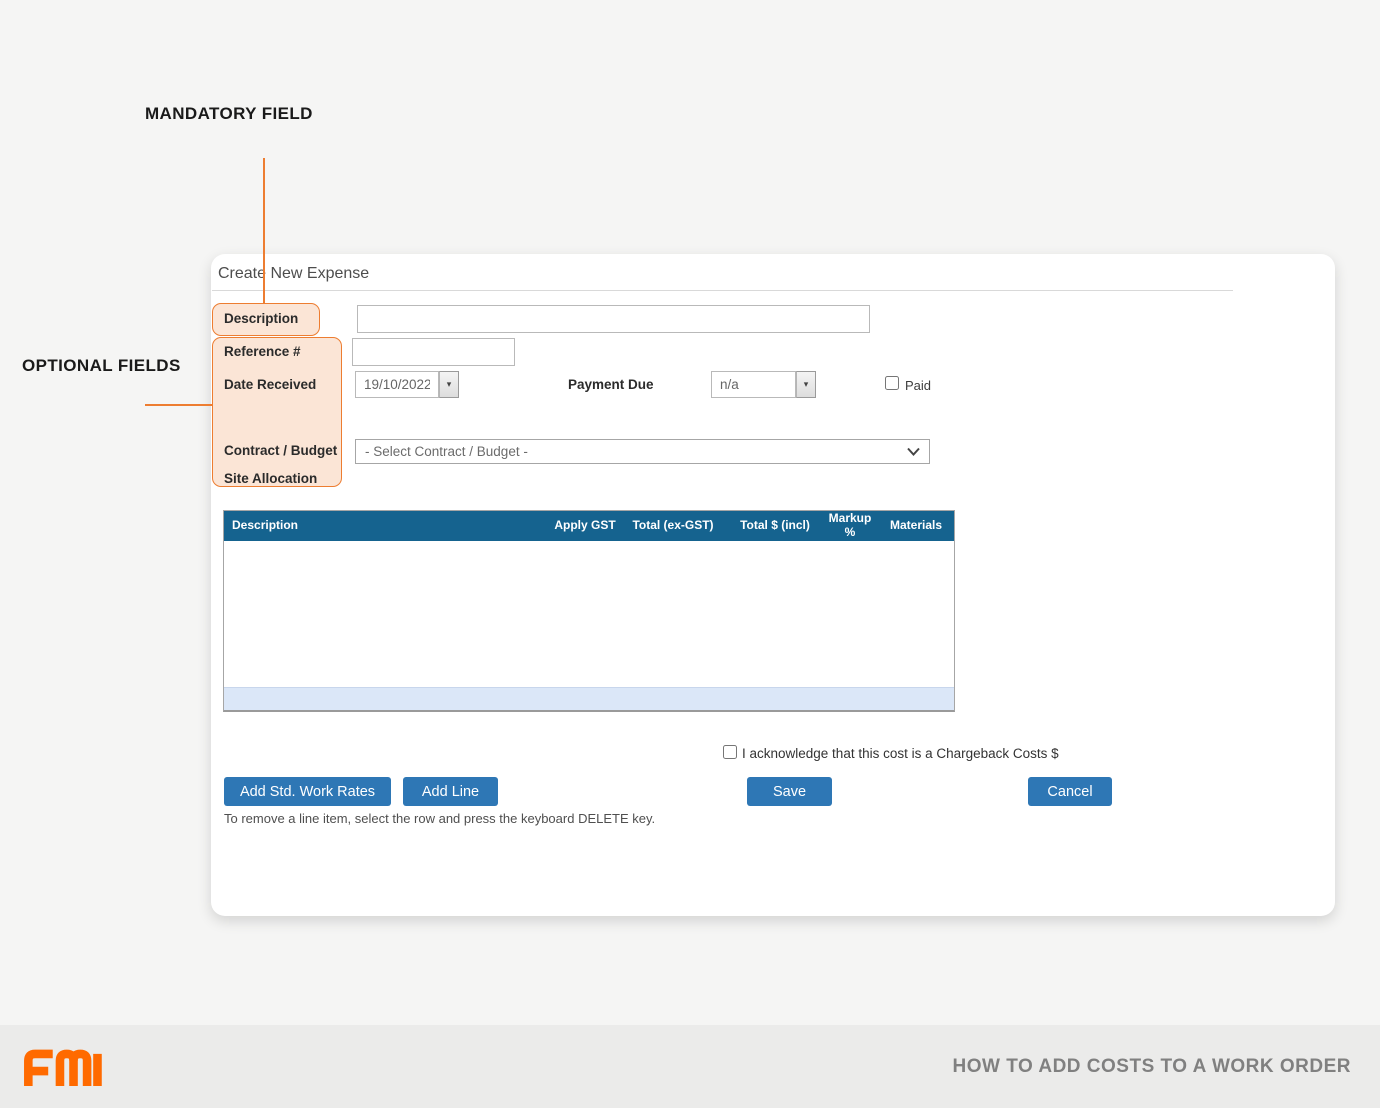  I want to click on title-divider, so click(722, 290).